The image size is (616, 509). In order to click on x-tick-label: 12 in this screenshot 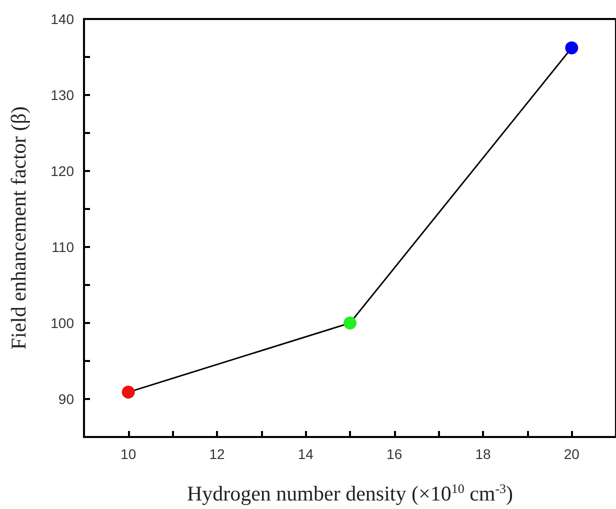, I will do `click(217, 454)`.